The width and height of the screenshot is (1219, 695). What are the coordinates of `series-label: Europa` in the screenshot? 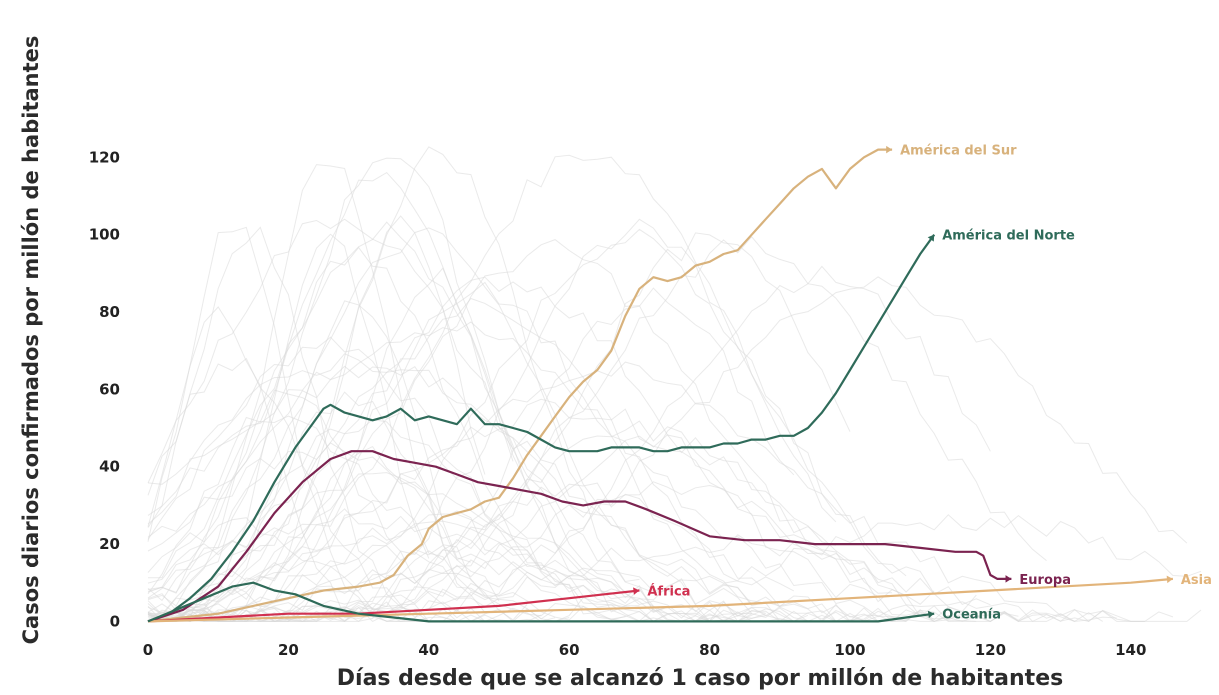 It's located at (1045, 580).